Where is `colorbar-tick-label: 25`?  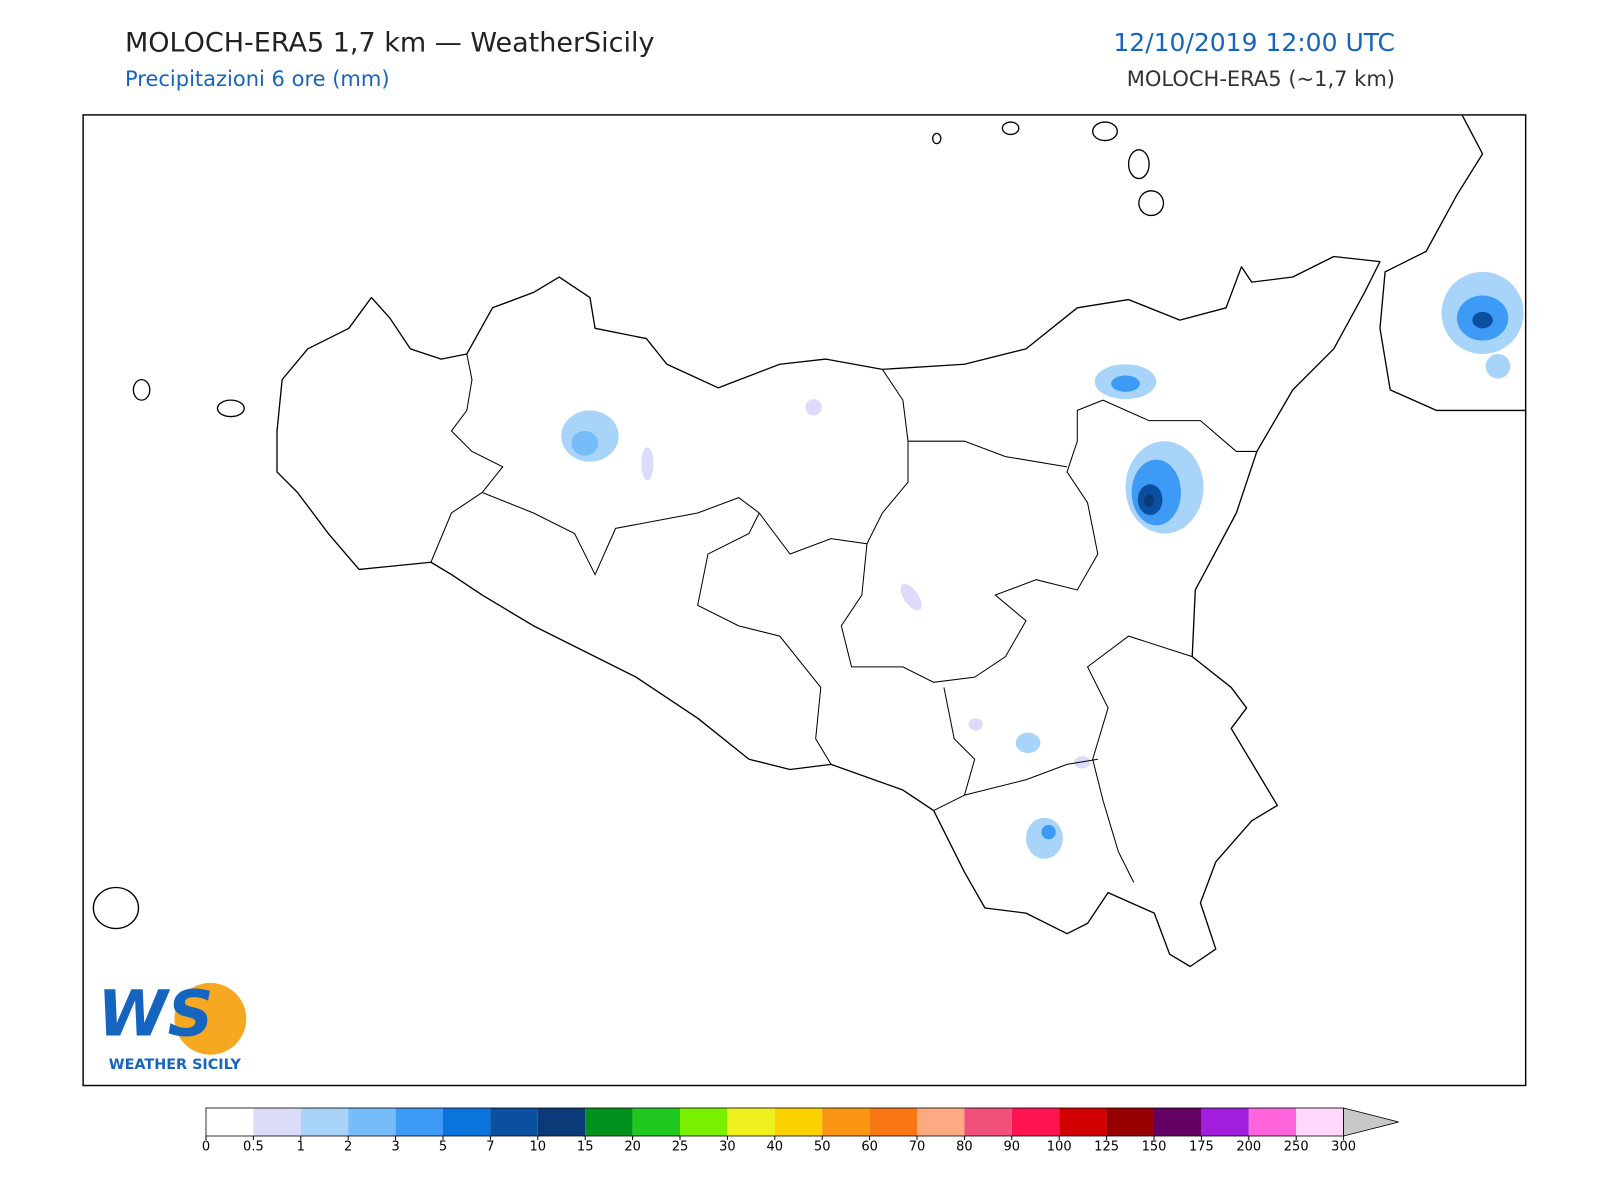
colorbar-tick-label: 25 is located at coordinates (680, 1147).